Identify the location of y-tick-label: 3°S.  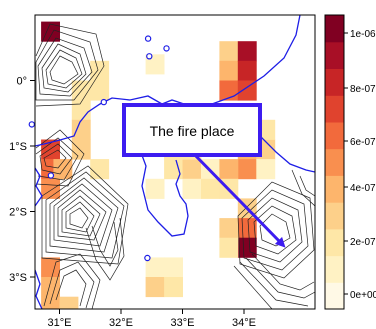
(18, 278).